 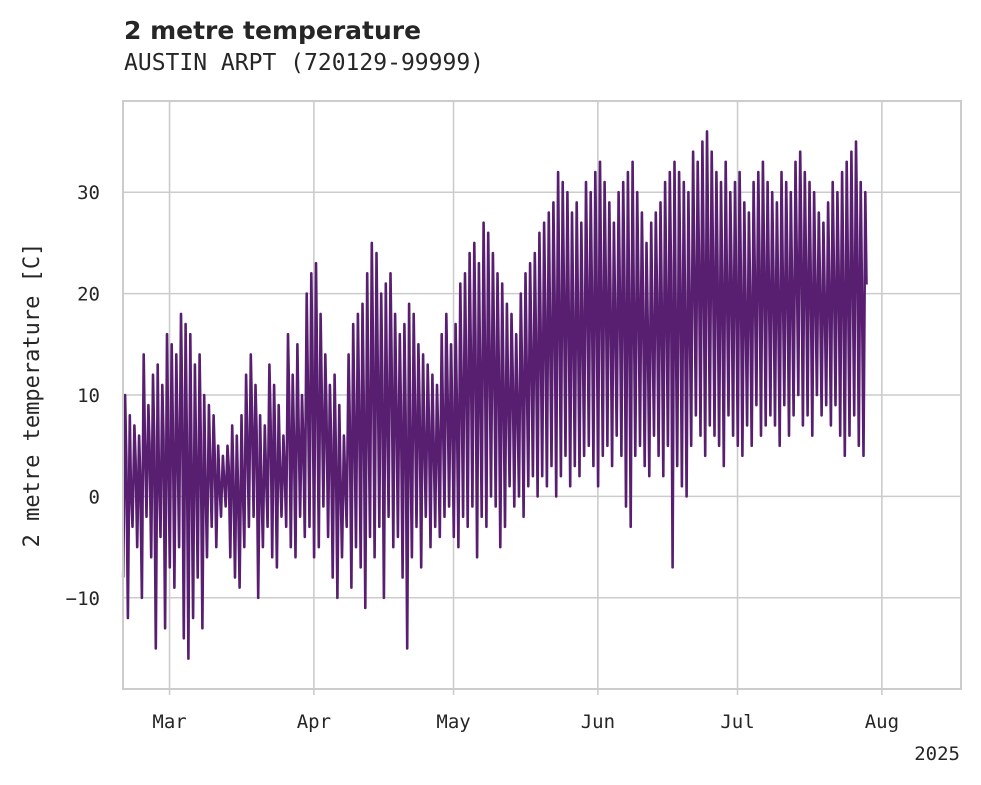 What do you see at coordinates (273, 30) in the screenshot?
I see `chart-title: 2 metre temperature` at bounding box center [273, 30].